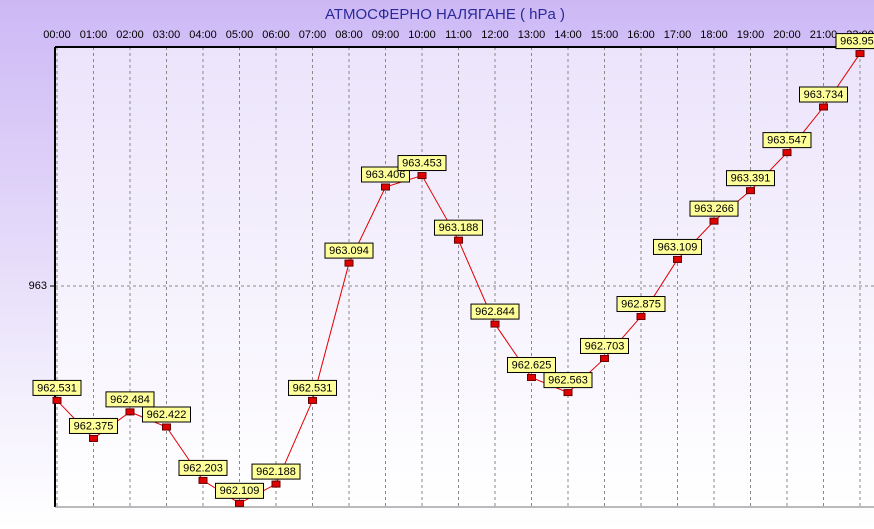 Image resolution: width=874 pixels, height=529 pixels. Describe the element at coordinates (495, 35) in the screenshot. I see `x-tick-label: 12:00` at that location.